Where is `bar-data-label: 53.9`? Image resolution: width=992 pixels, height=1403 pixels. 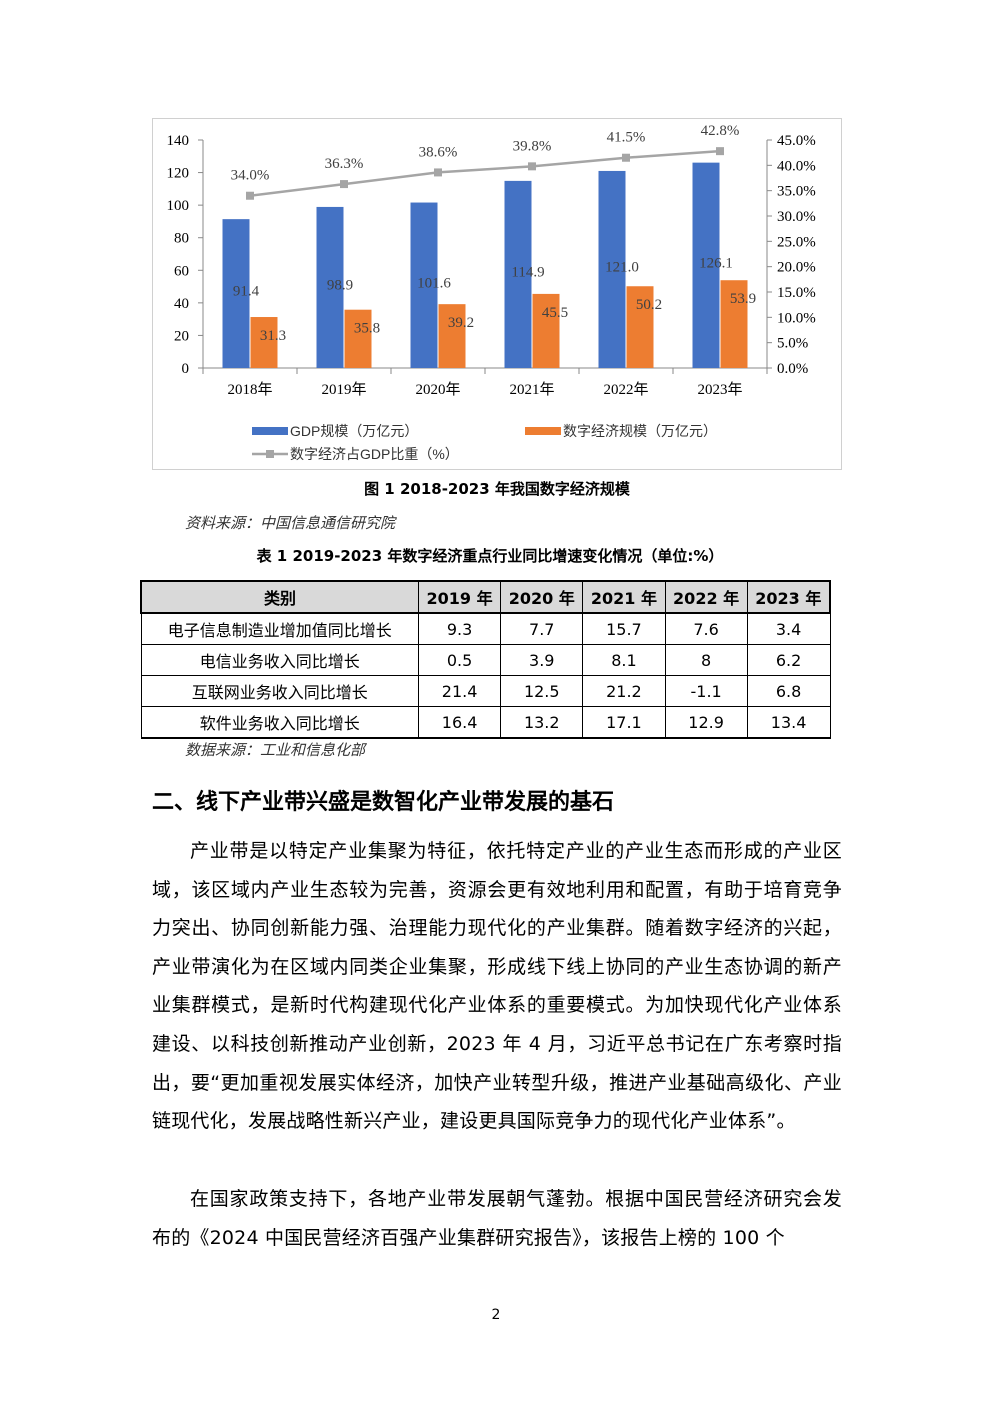 bar-data-label: 53.9 is located at coordinates (743, 299).